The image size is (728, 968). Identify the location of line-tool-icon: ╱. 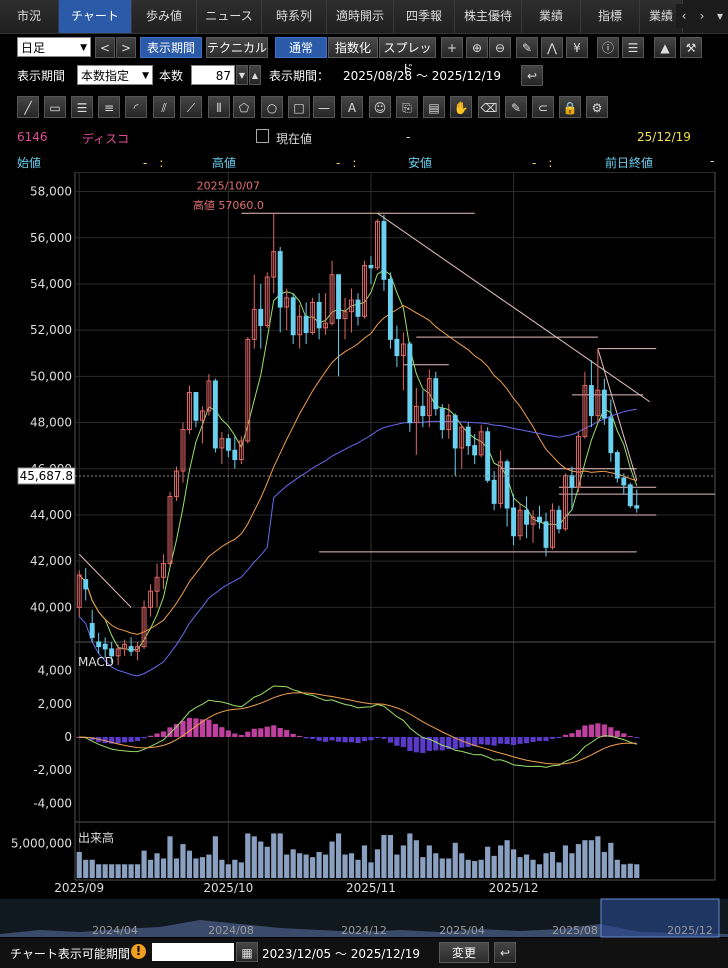
(28, 107).